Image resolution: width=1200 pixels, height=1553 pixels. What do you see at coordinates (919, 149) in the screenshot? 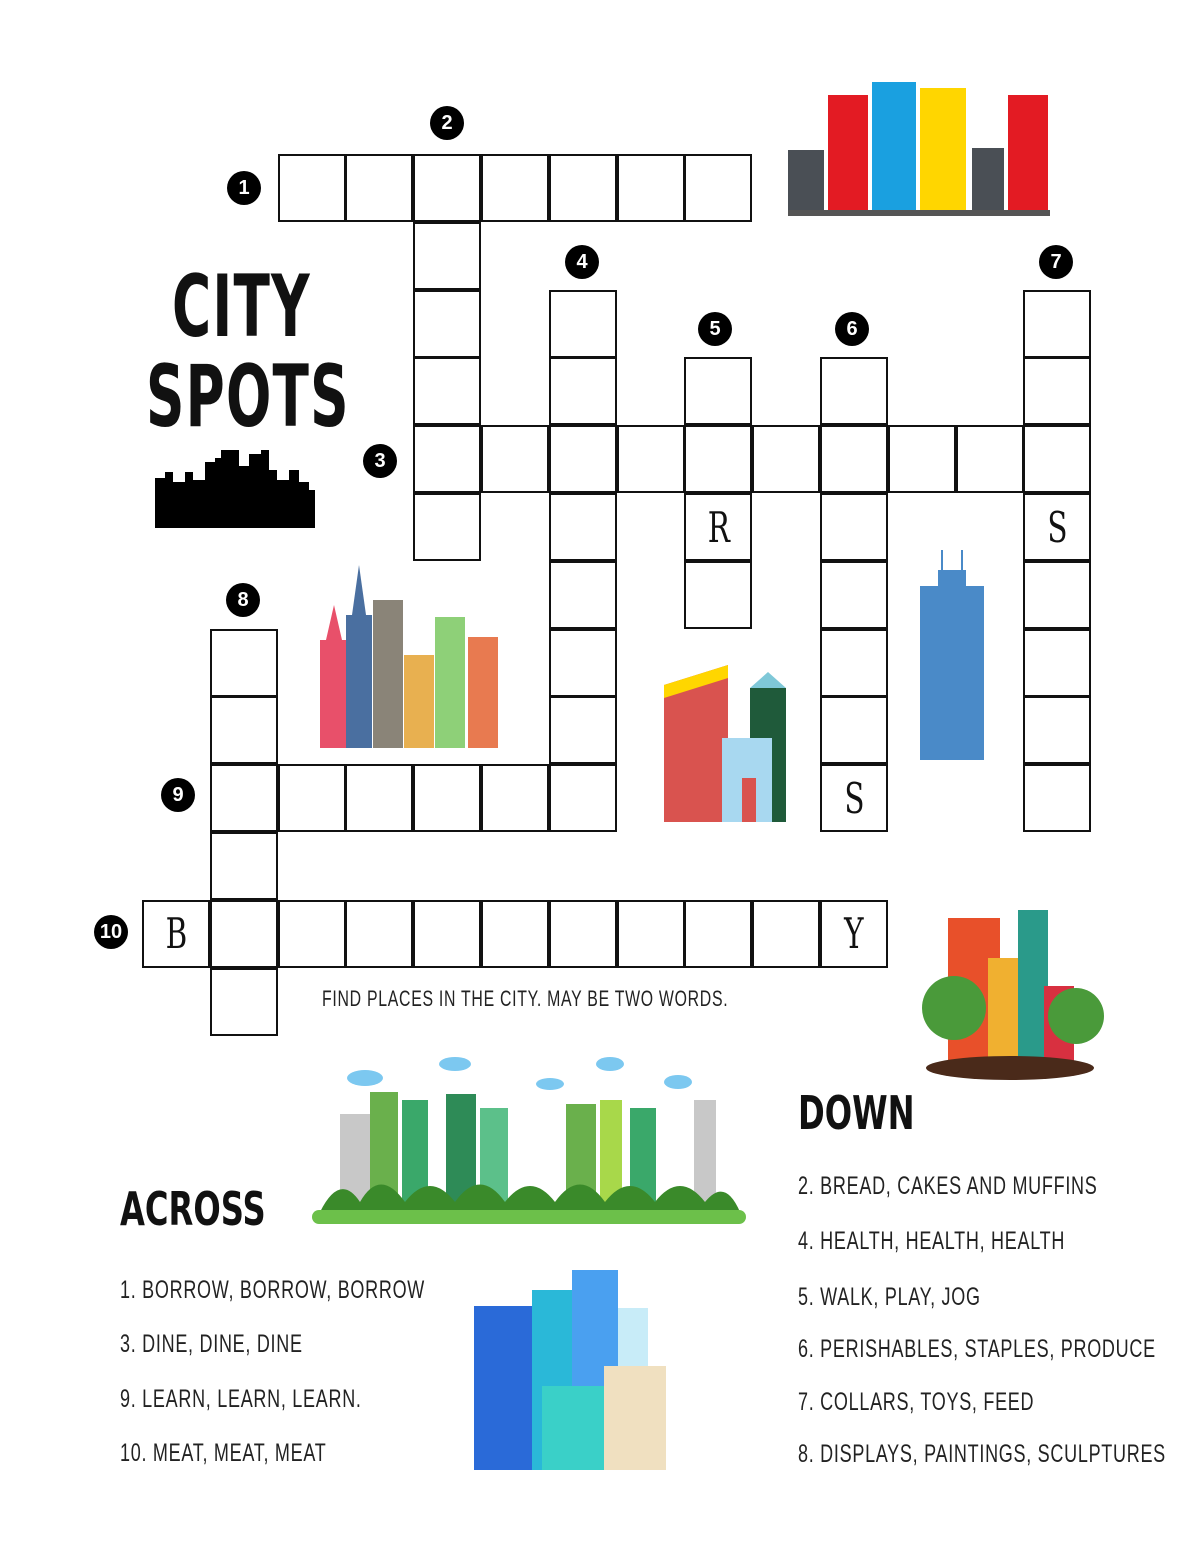
I see `city-skyline-colored` at bounding box center [919, 149].